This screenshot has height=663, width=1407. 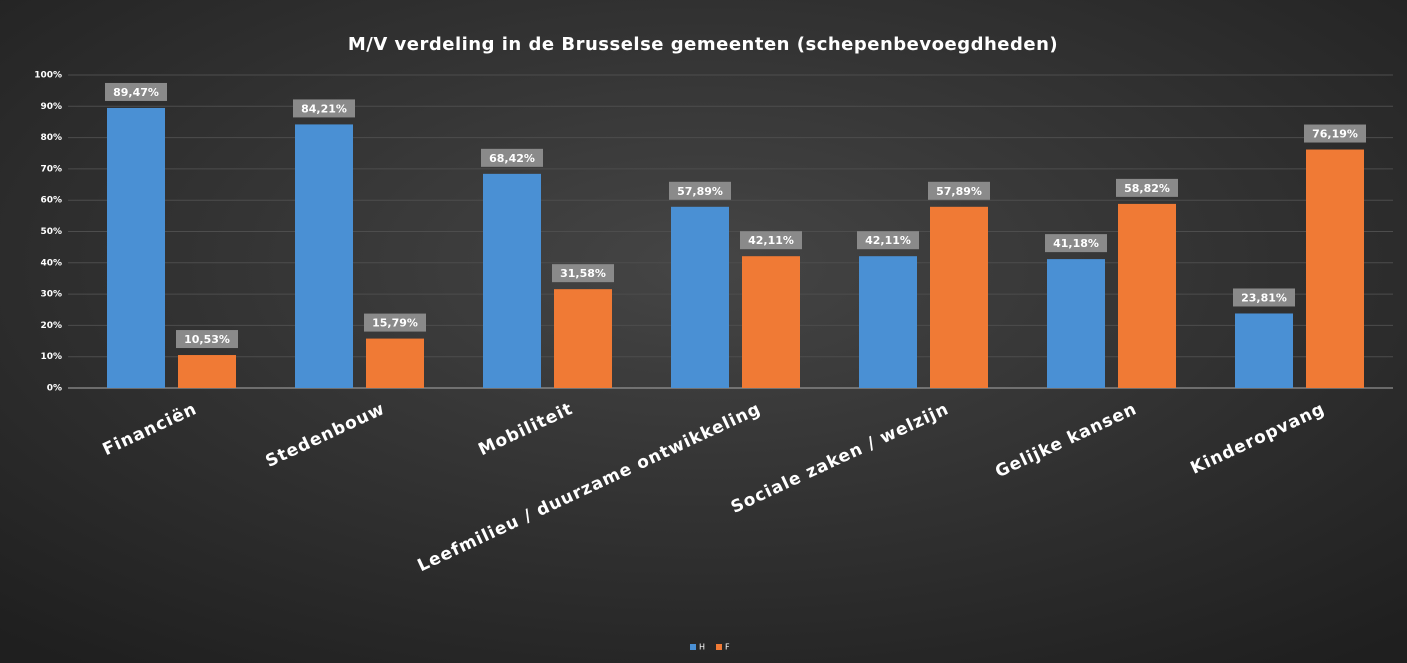 I want to click on value-label: 68,42%, so click(x=512, y=158).